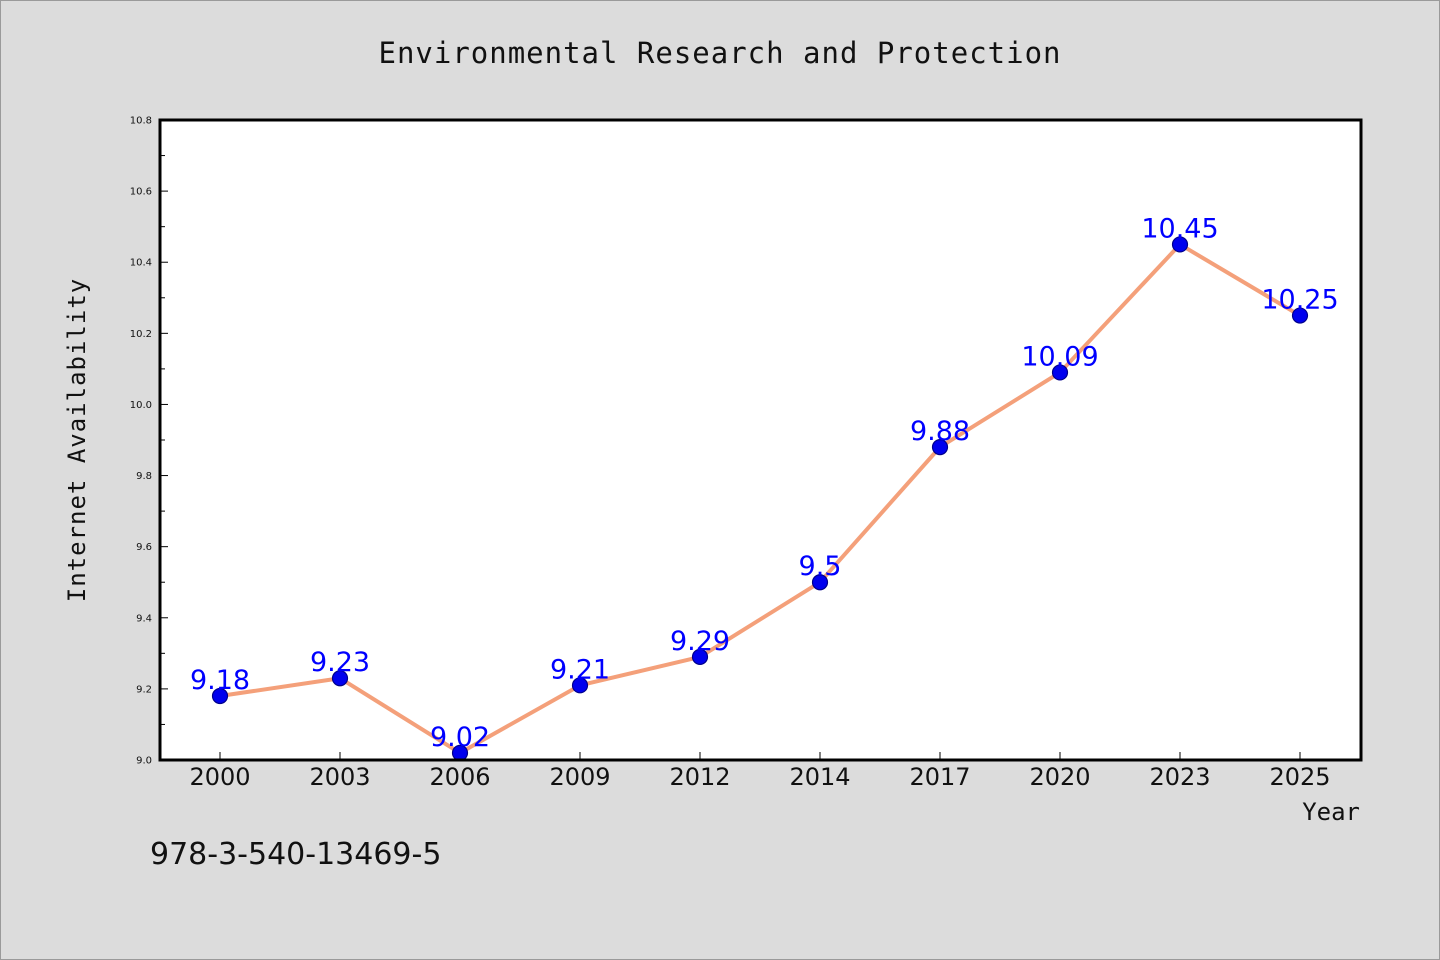  Describe the element at coordinates (580, 669) in the screenshot. I see `data-label: 9.21` at that location.